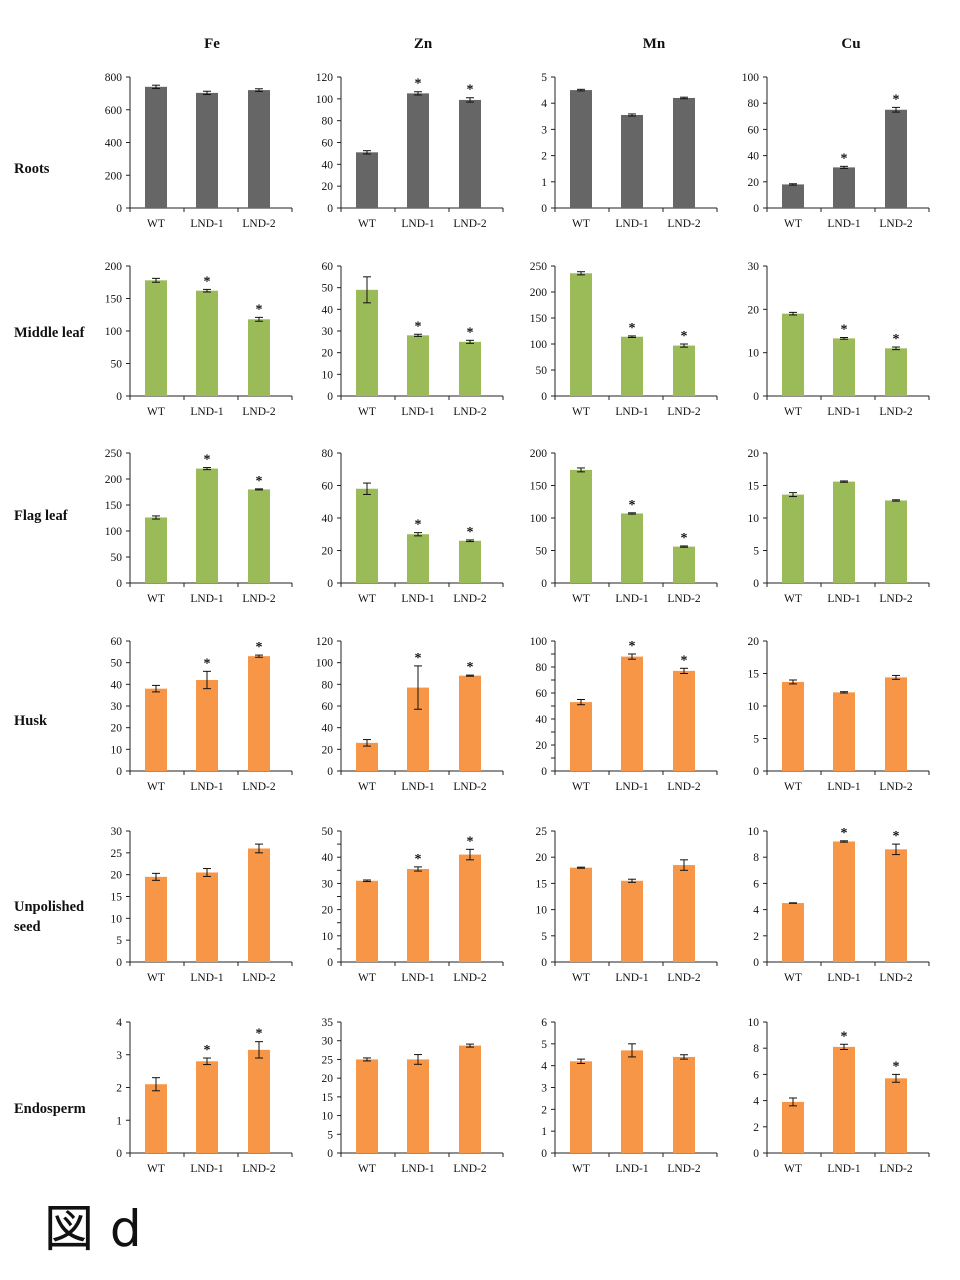  Describe the element at coordinates (544, 209) in the screenshot. I see `y-tick-label-roots-mn: 0` at that location.